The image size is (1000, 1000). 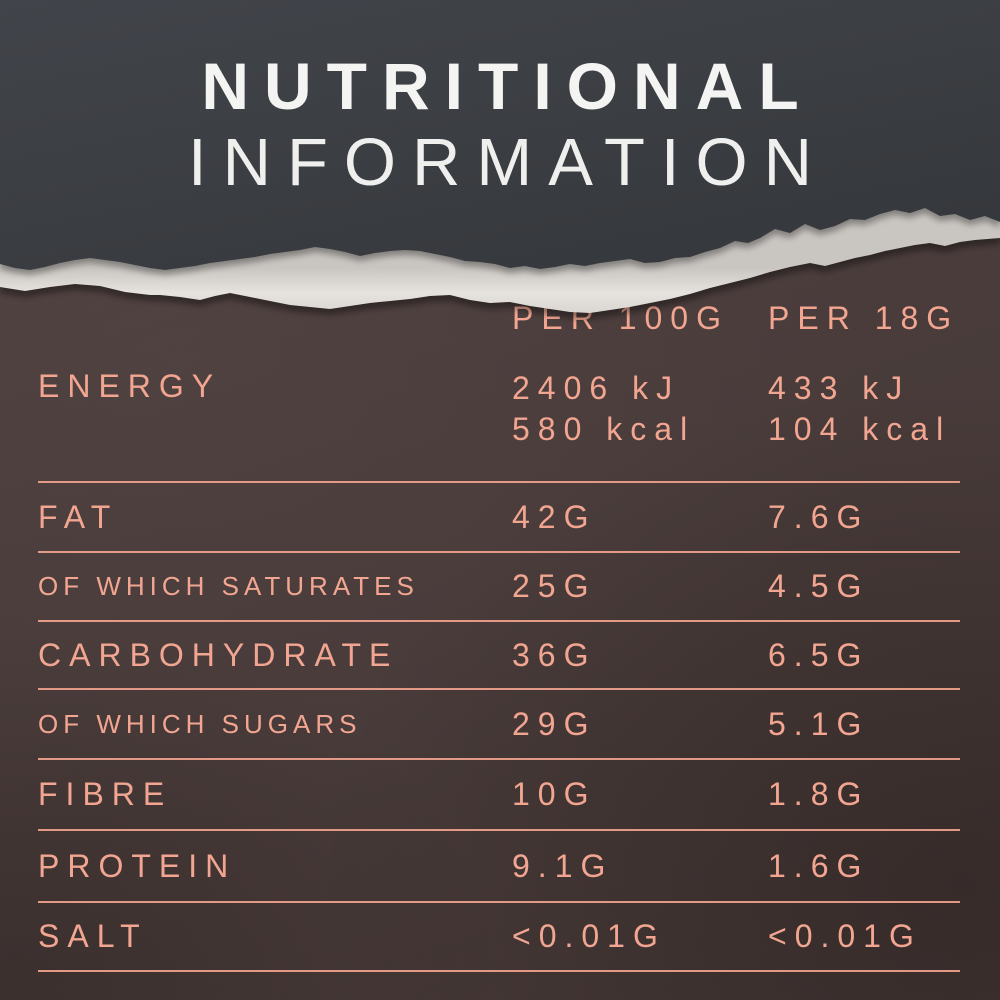 What do you see at coordinates (554, 516) in the screenshot?
I see `value-per-100g: 42G` at bounding box center [554, 516].